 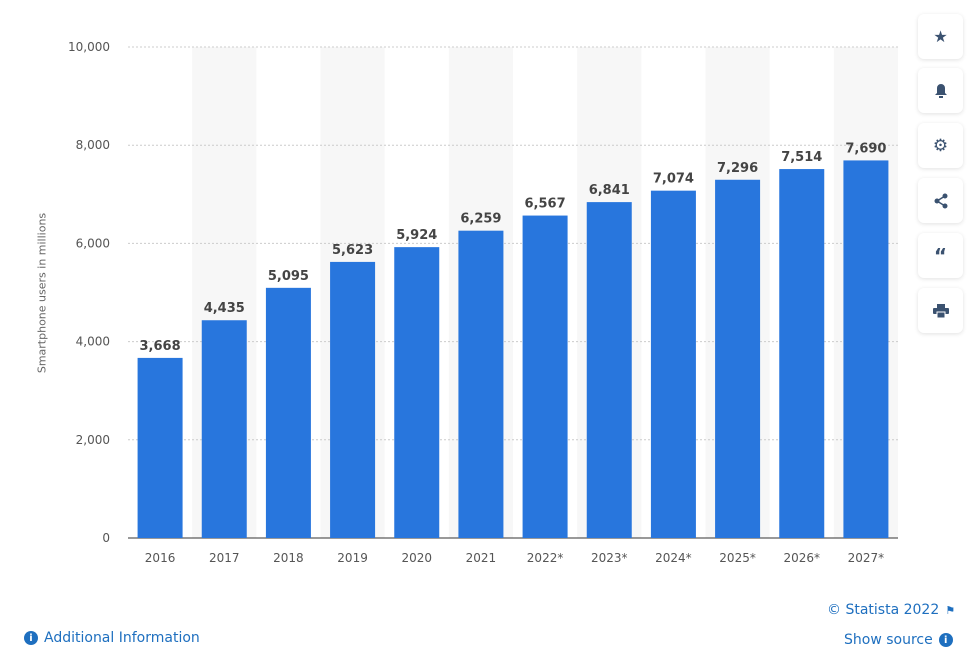 What do you see at coordinates (609, 190) in the screenshot?
I see `data-label: 6,841` at bounding box center [609, 190].